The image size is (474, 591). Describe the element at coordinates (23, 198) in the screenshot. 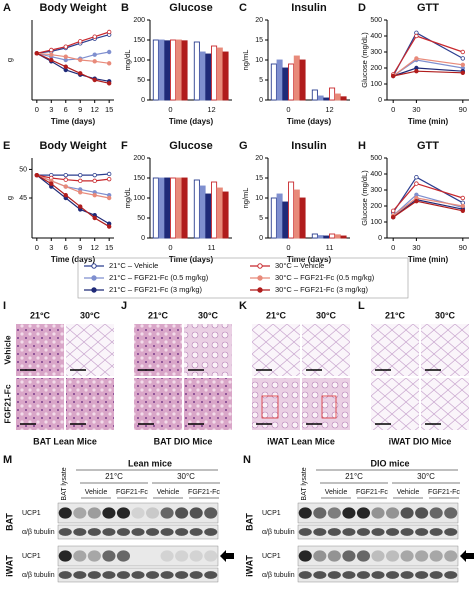

I see `y-tick-label: 45` at that location.